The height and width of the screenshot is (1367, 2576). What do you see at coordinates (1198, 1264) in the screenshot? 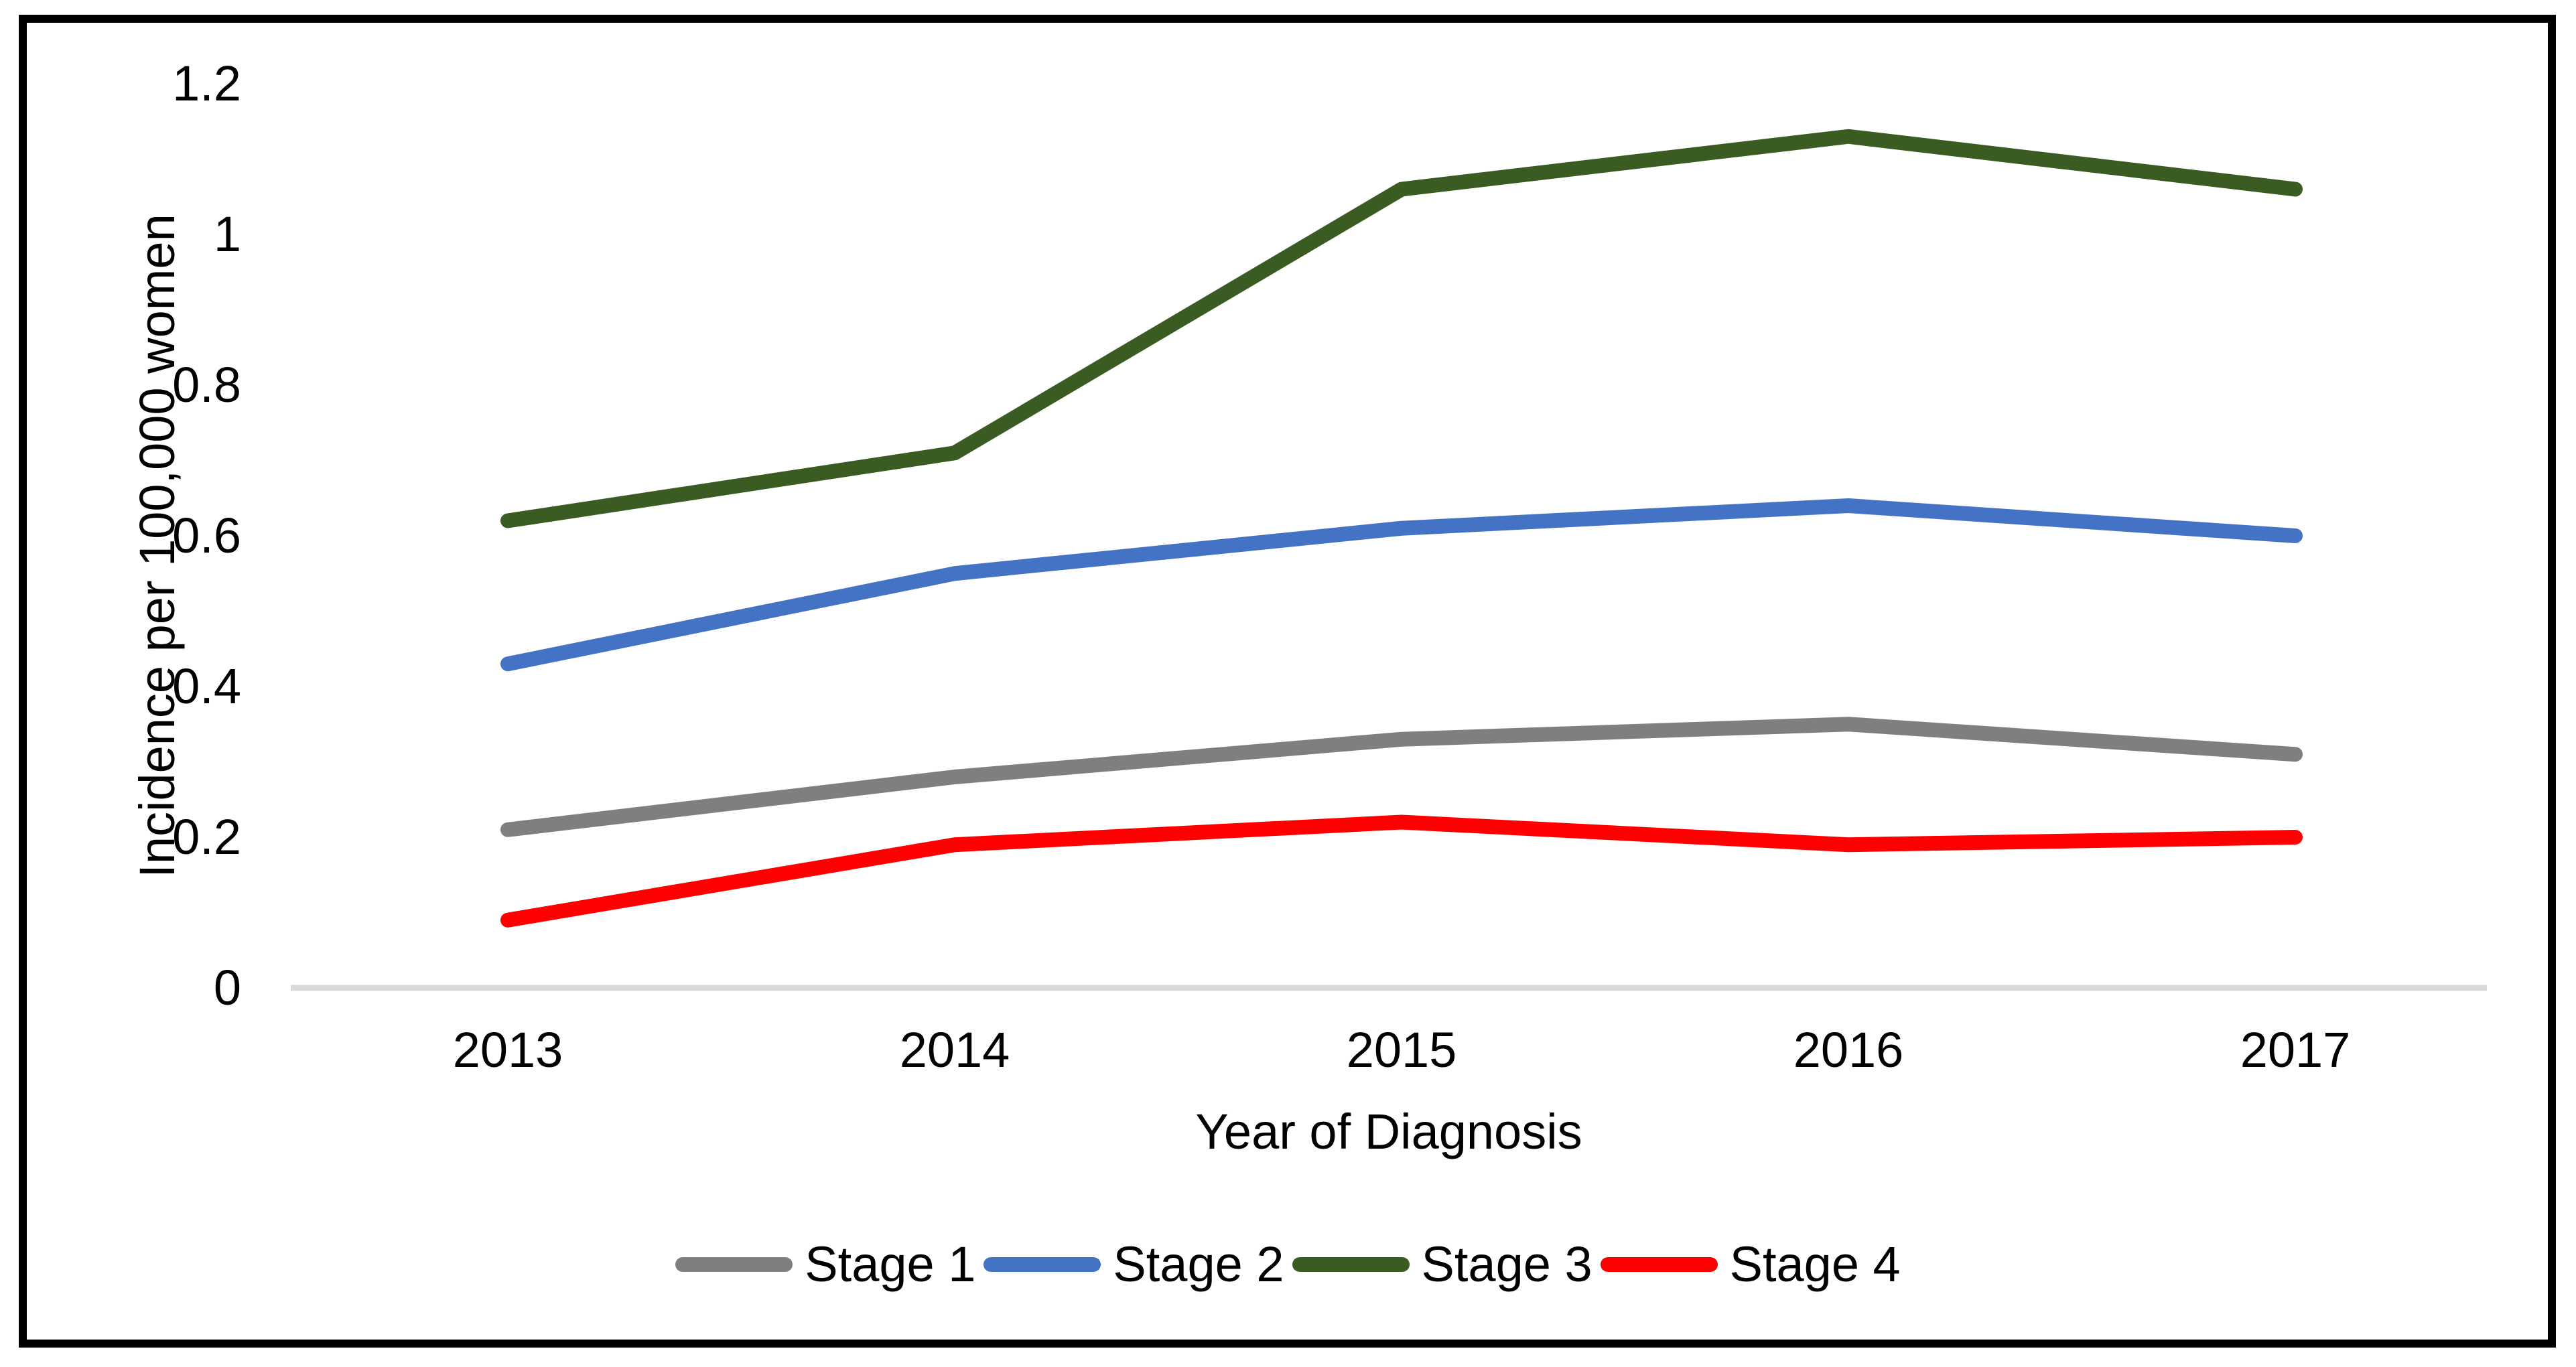
I see `legend-label: Stage 2` at bounding box center [1198, 1264].